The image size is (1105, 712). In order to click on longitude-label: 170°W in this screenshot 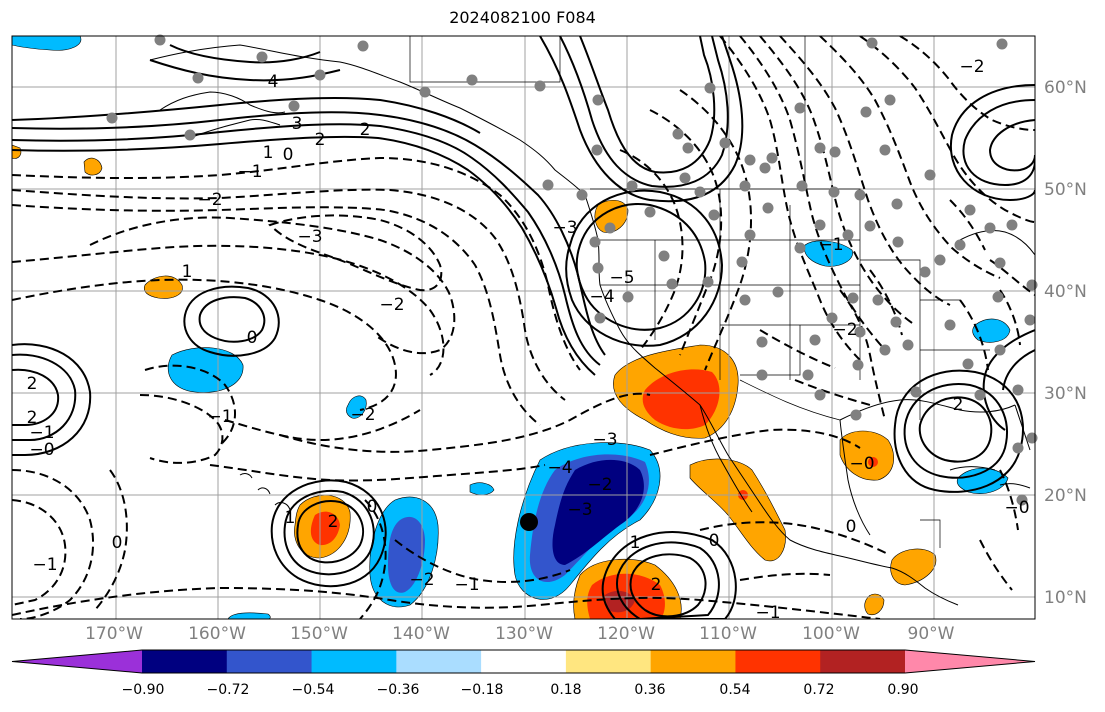, I will do `click(114, 634)`.